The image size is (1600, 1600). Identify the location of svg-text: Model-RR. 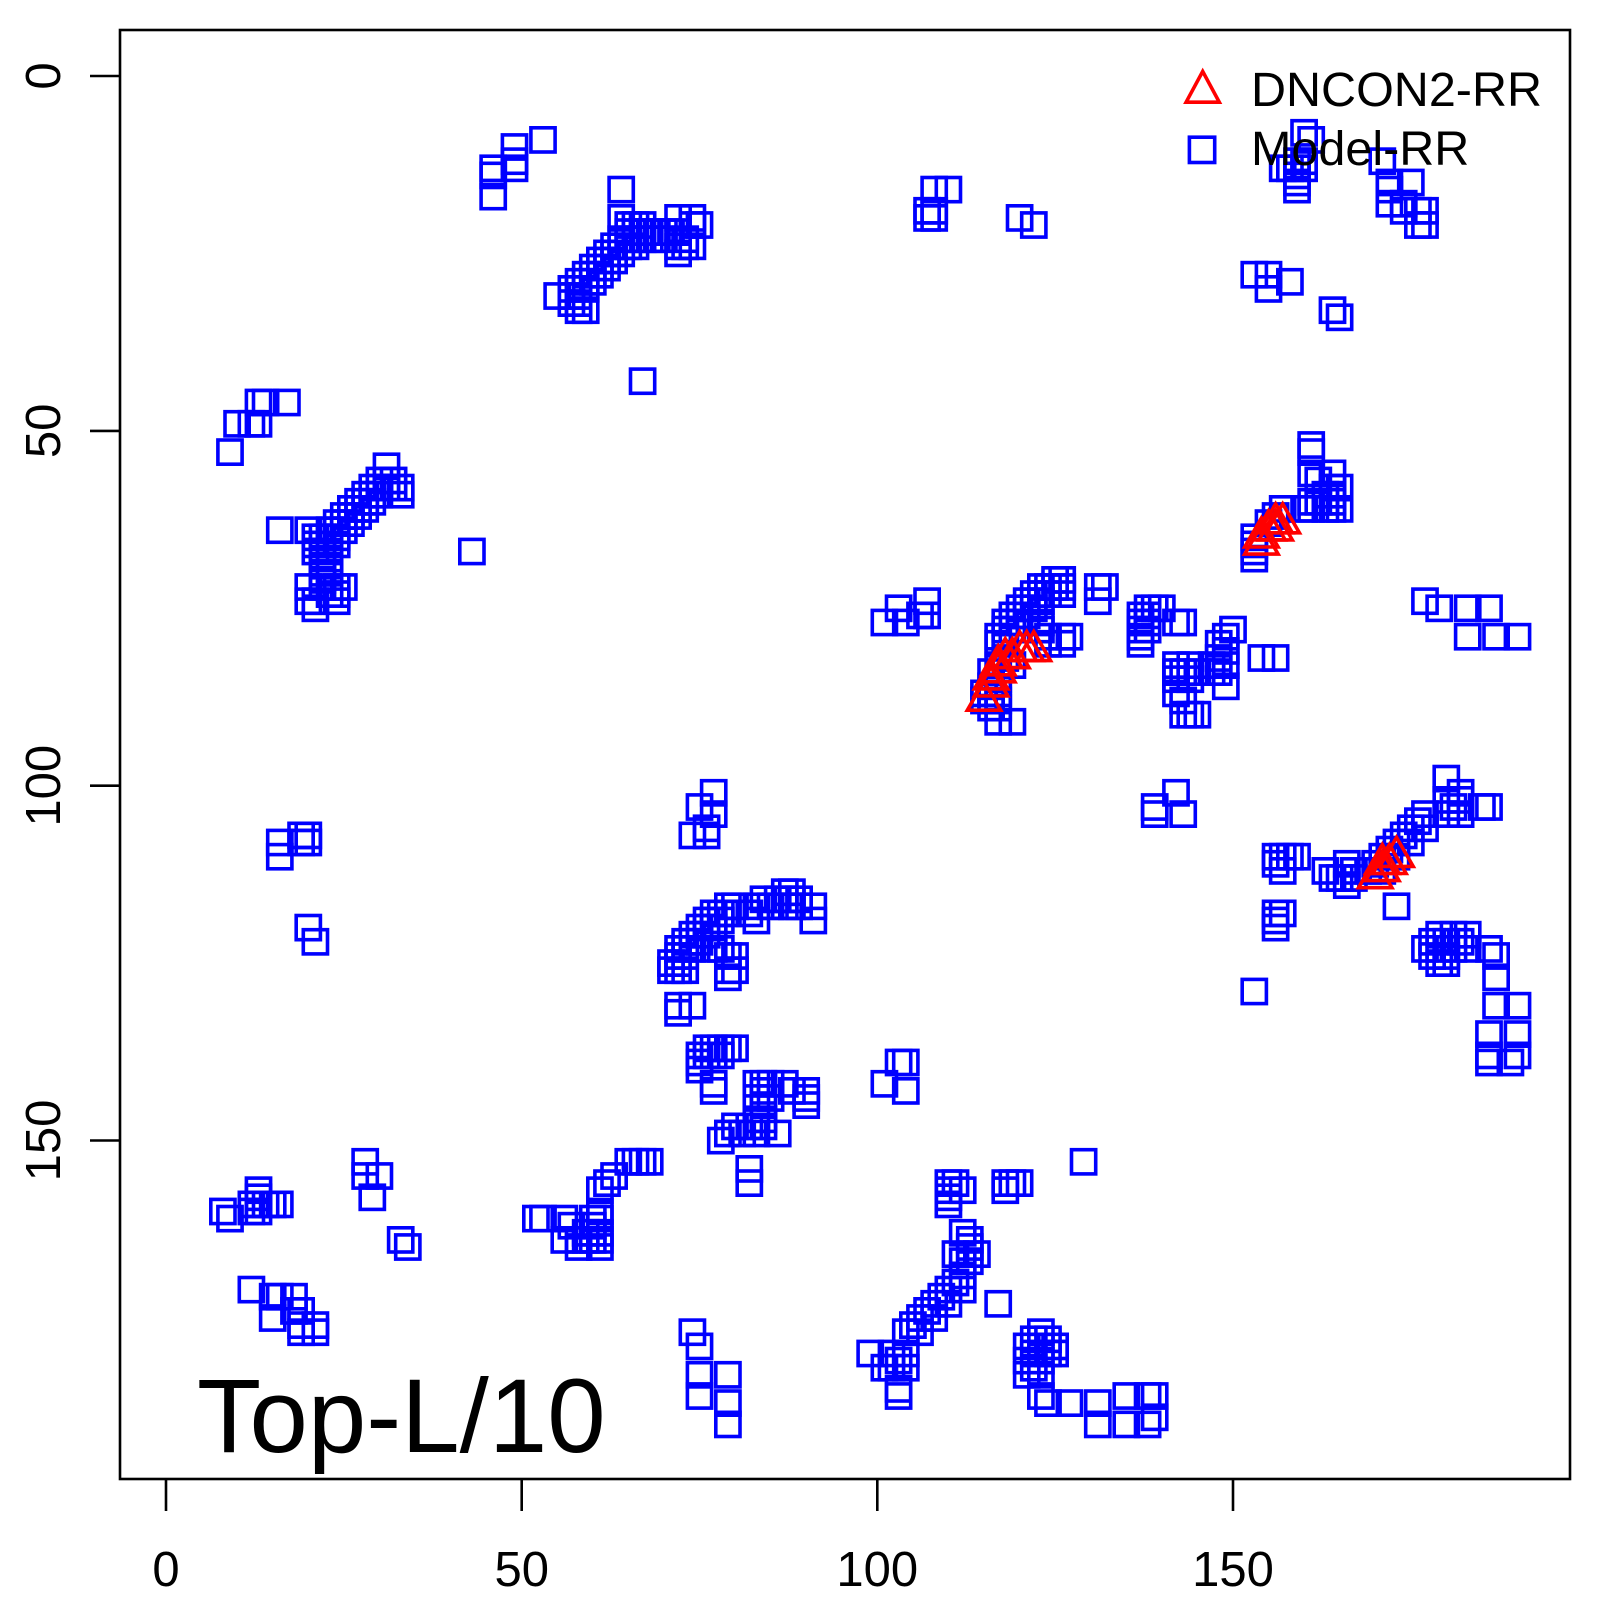
(1360, 149).